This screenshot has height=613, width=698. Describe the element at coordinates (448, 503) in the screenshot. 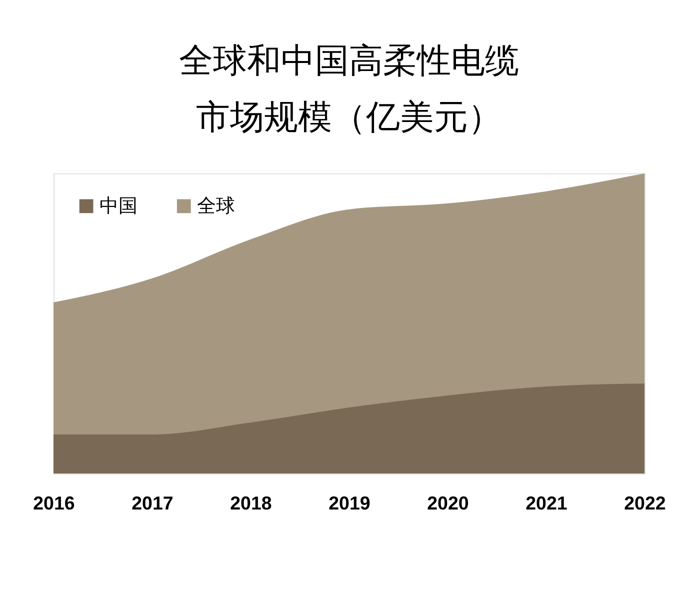

I see `x-tick-label: 2020` at that location.